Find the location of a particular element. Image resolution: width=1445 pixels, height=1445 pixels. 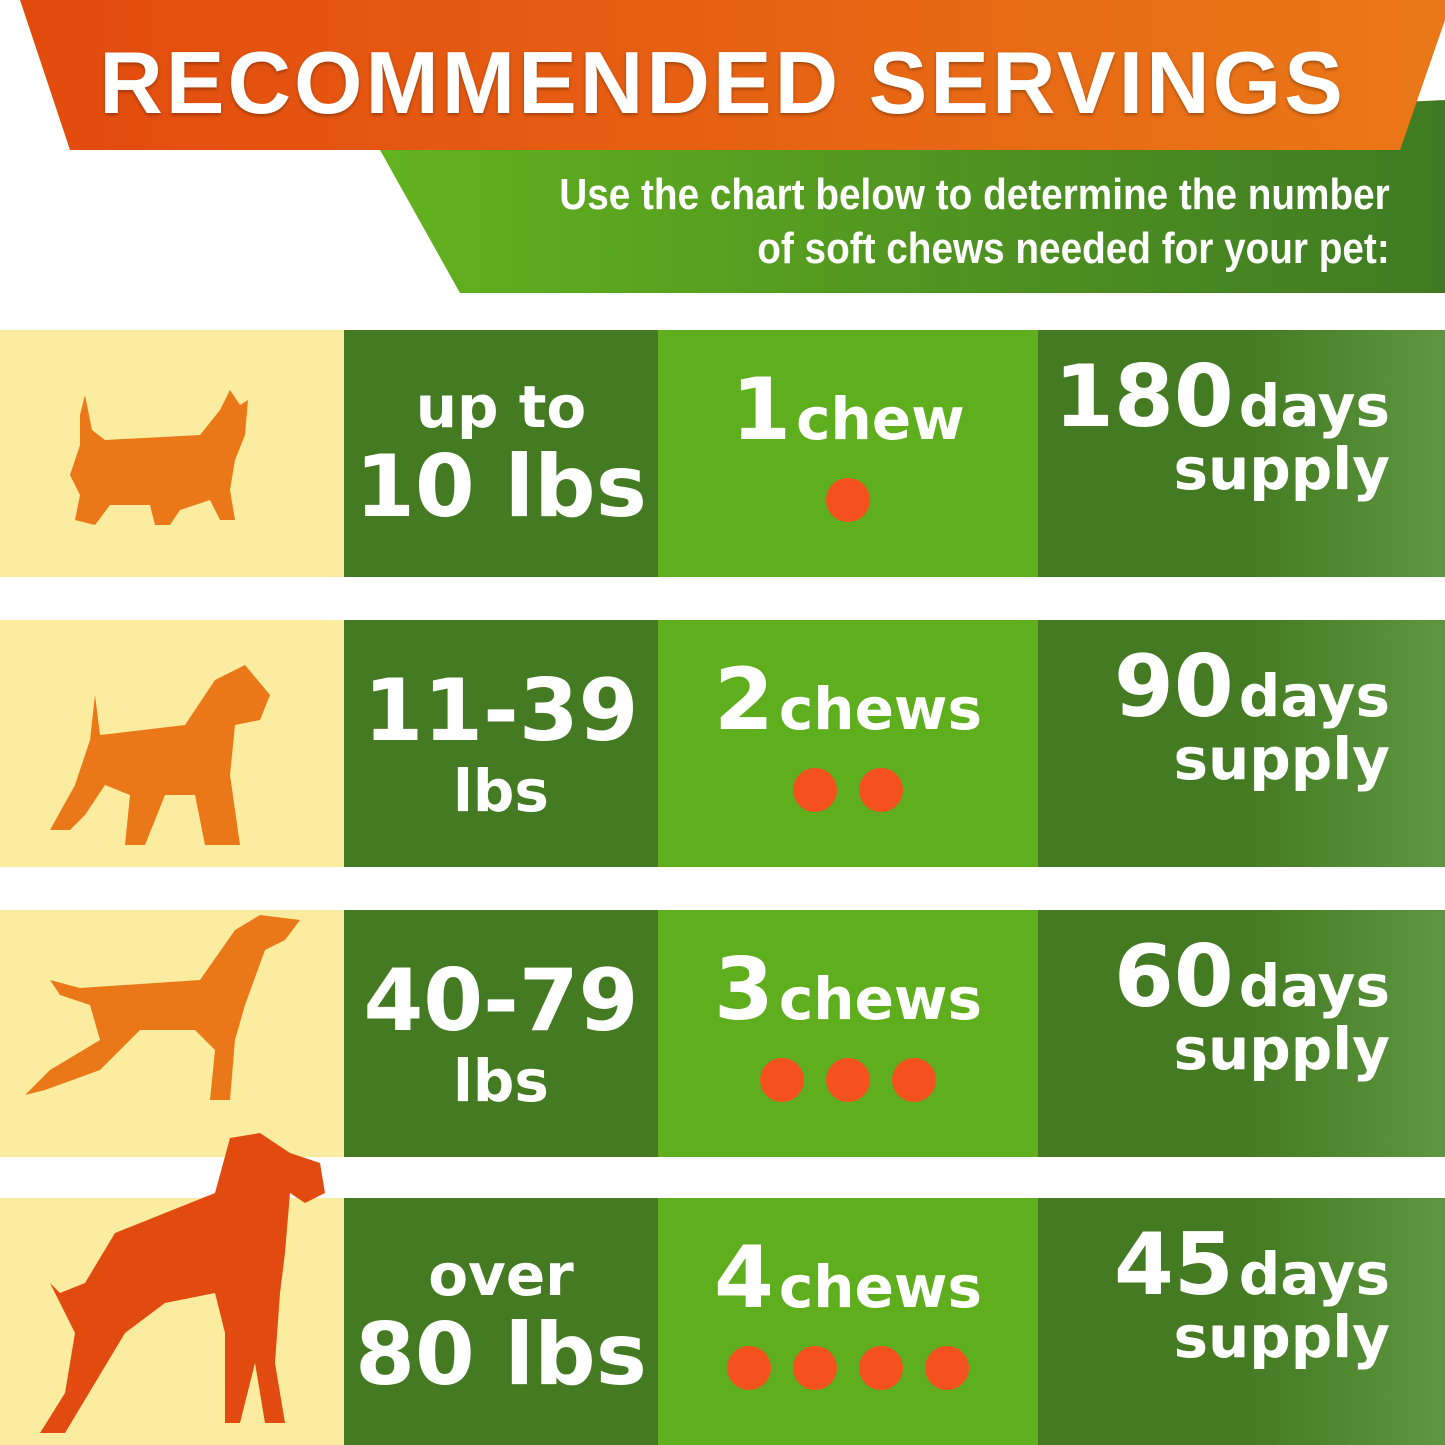

chew-unit: chew is located at coordinates (880, 419).